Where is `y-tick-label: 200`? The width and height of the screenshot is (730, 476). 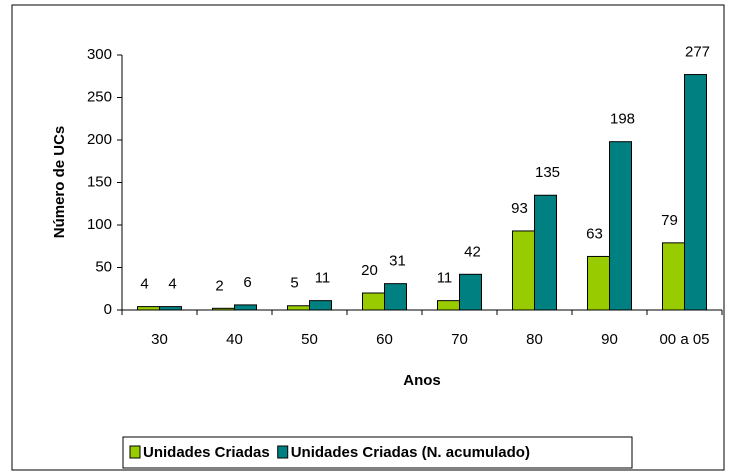
y-tick-label: 200 is located at coordinates (99, 139).